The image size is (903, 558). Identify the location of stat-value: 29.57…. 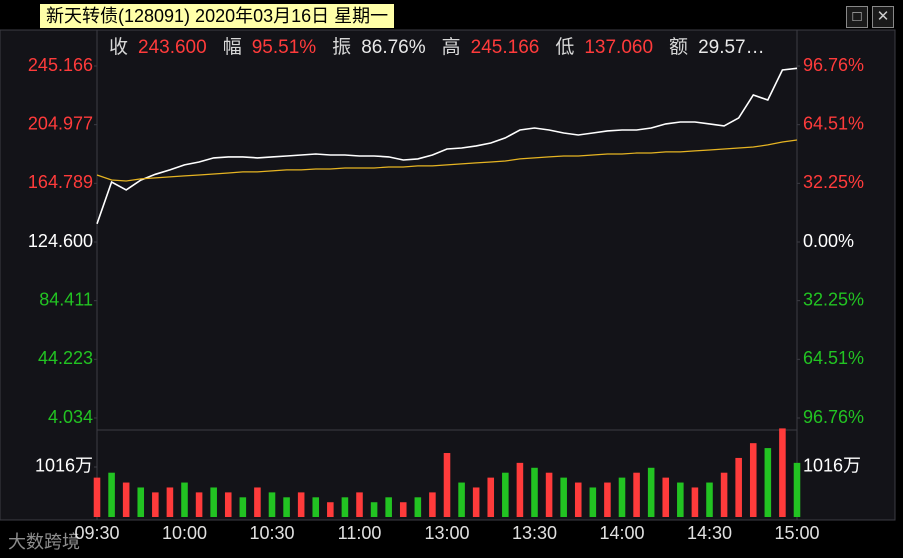
(731, 47).